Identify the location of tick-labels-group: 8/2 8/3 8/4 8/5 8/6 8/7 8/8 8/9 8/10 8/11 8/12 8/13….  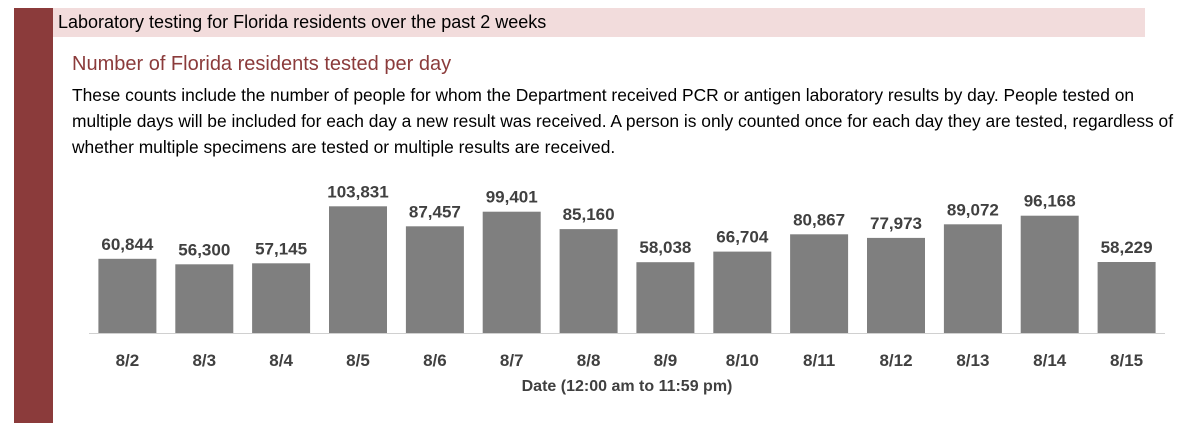
(630, 360).